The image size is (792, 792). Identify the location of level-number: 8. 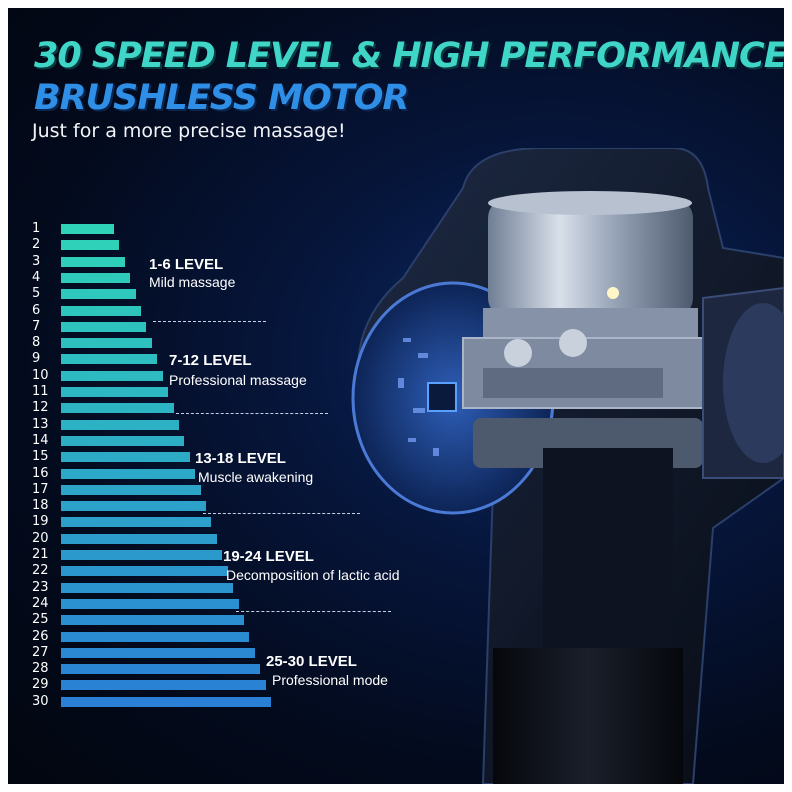
(36, 343).